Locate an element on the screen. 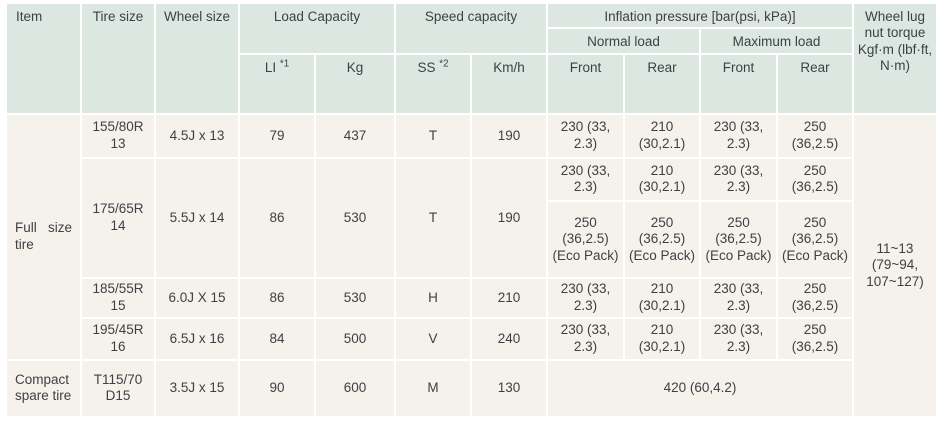 The height and width of the screenshot is (425, 946). header-normal-load-label: Normal load is located at coordinates (623, 42).